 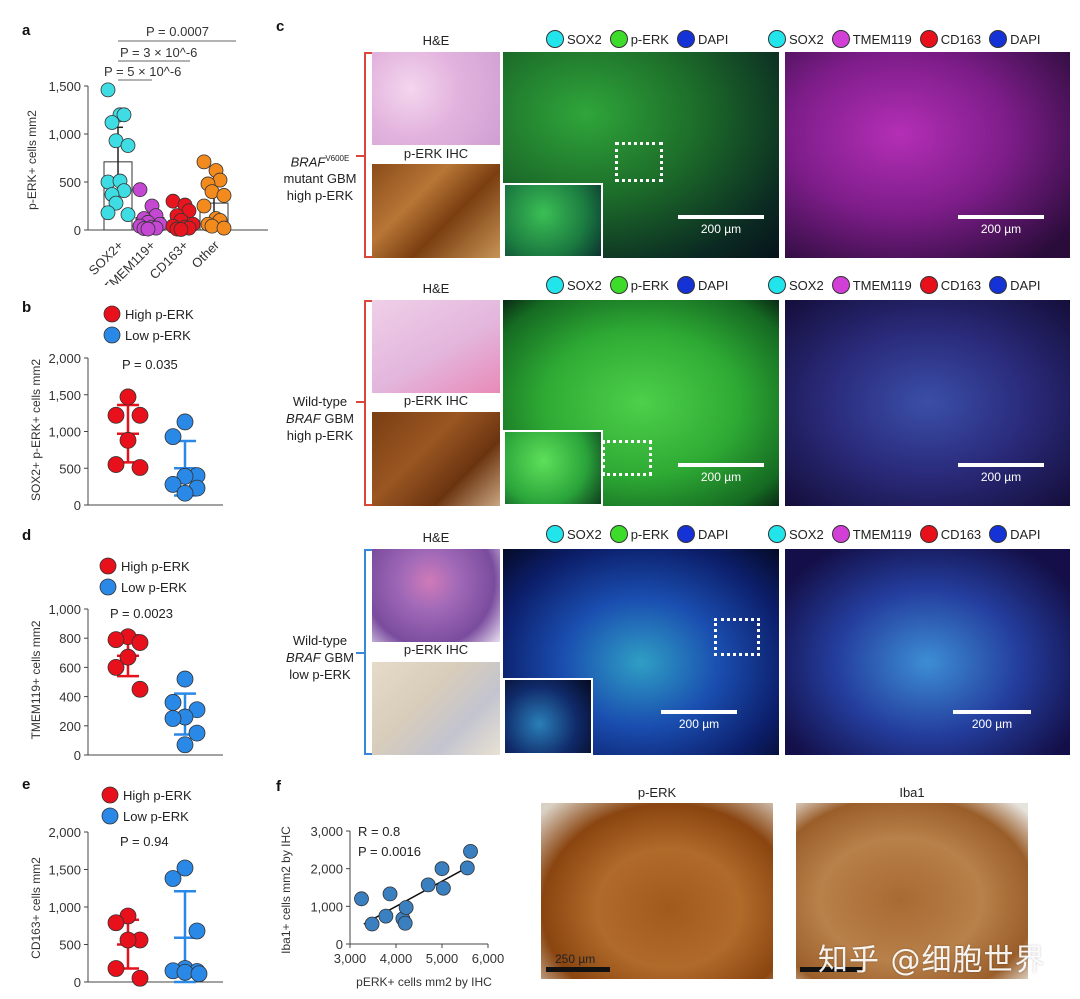 I want to click on panel-letter-b: b, so click(x=27, y=307).